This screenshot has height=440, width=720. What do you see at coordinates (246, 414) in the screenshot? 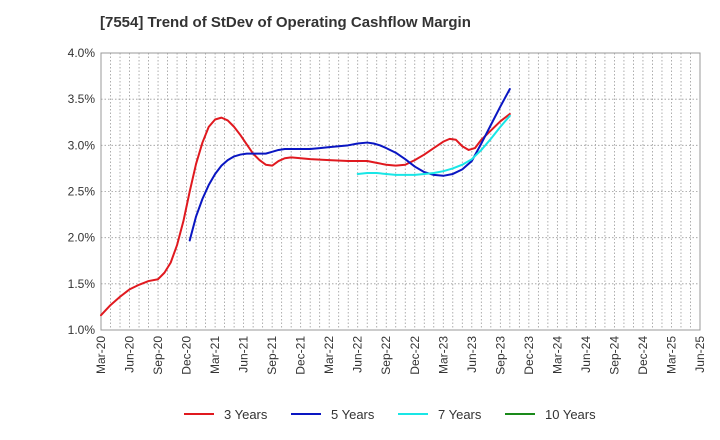
I see `legend-label: 3 Years` at bounding box center [246, 414].